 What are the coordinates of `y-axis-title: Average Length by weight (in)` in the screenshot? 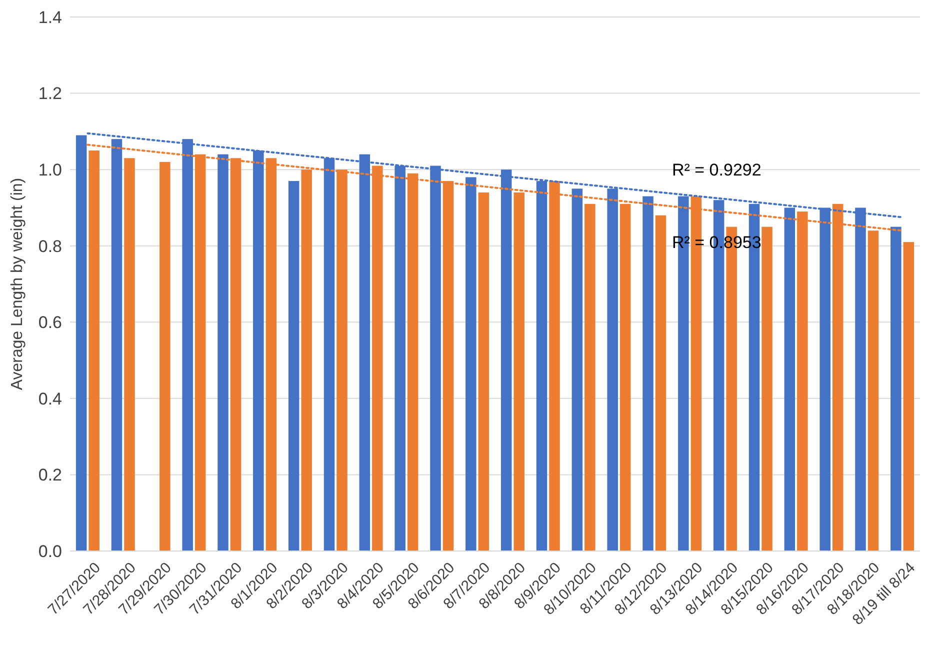 It's located at (17, 284).